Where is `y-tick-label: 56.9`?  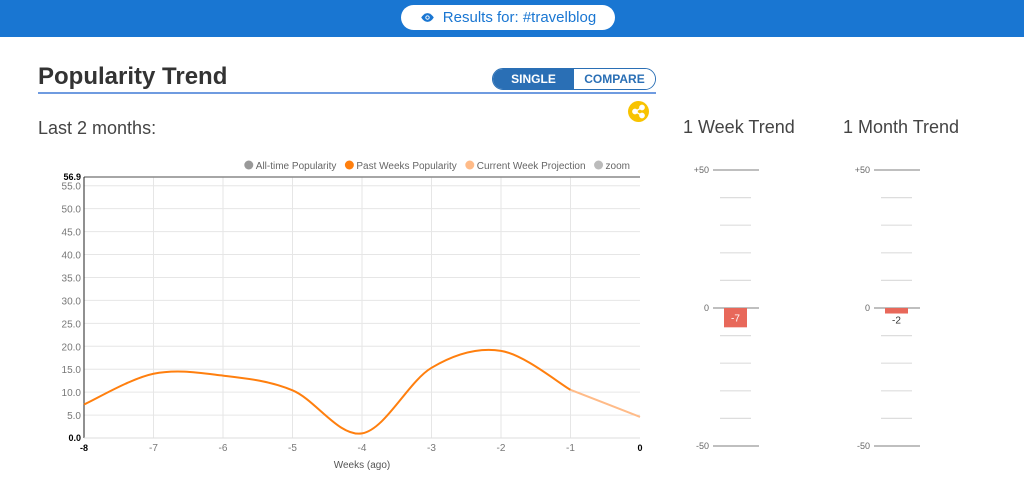 y-tick-label: 56.9 is located at coordinates (72, 177).